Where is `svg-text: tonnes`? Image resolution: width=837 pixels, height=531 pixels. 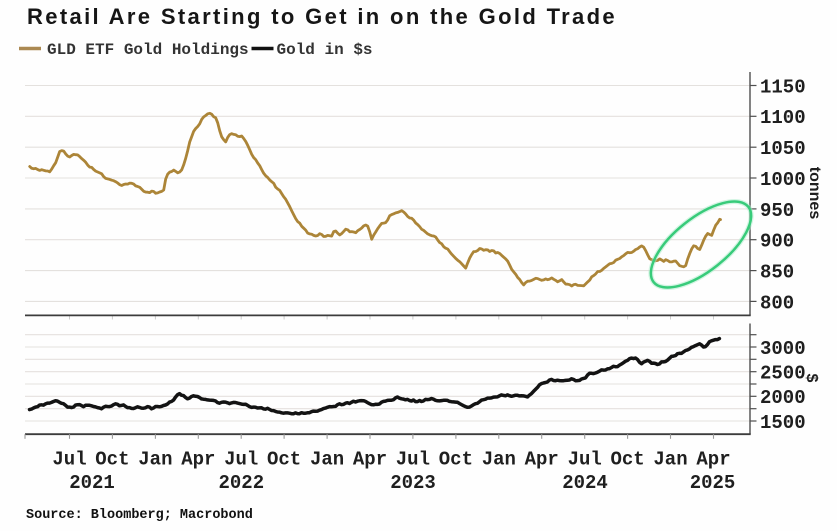
svg-text: tonnes is located at coordinates (814, 193).